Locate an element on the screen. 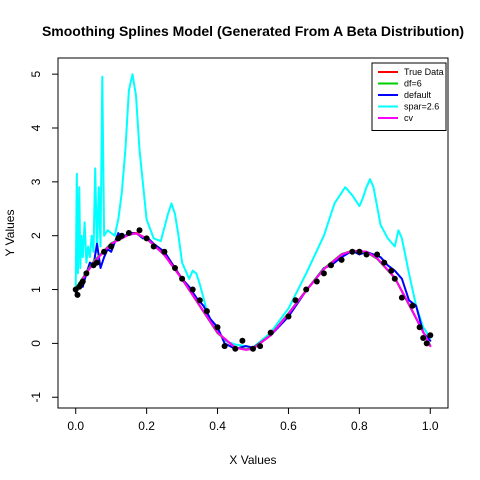 This screenshot has height=480, width=480. y-tick-label: 5 is located at coordinates (36, 73).